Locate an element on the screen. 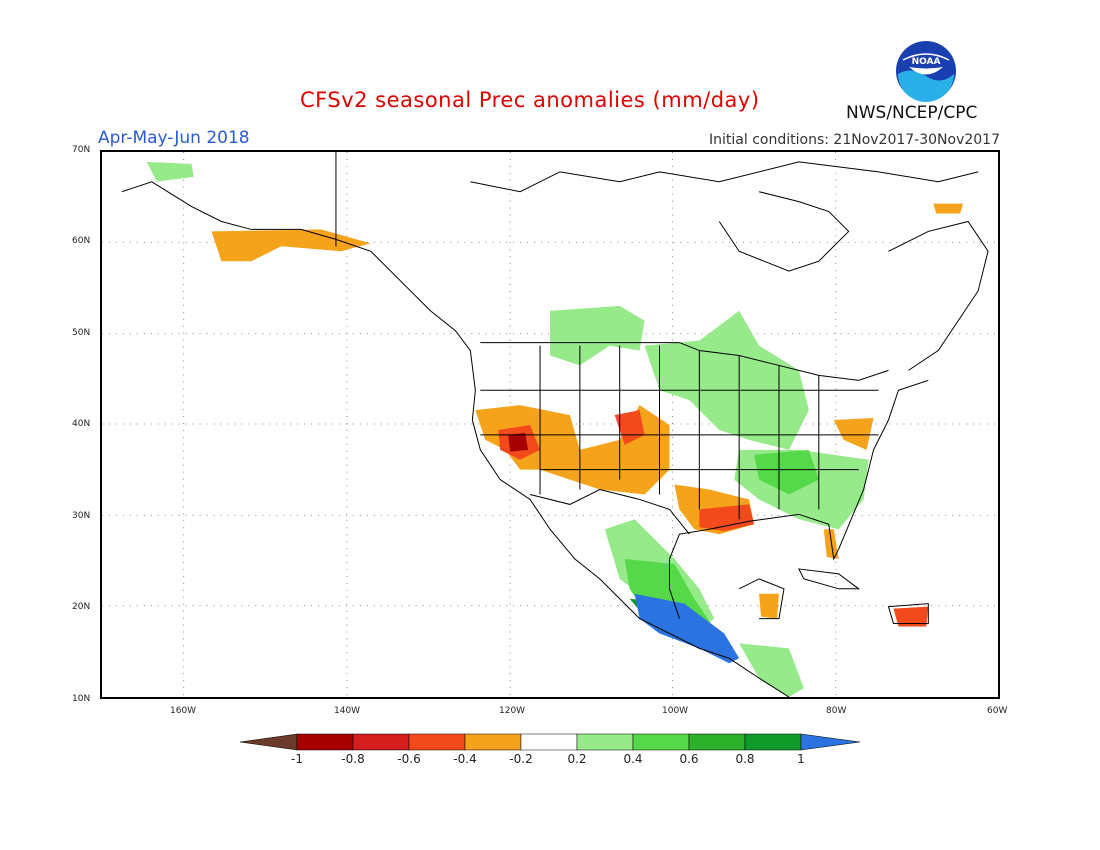 Image resolution: width=1100 pixels, height=850 pixels. legend-label-10: 1 is located at coordinates (801, 759).